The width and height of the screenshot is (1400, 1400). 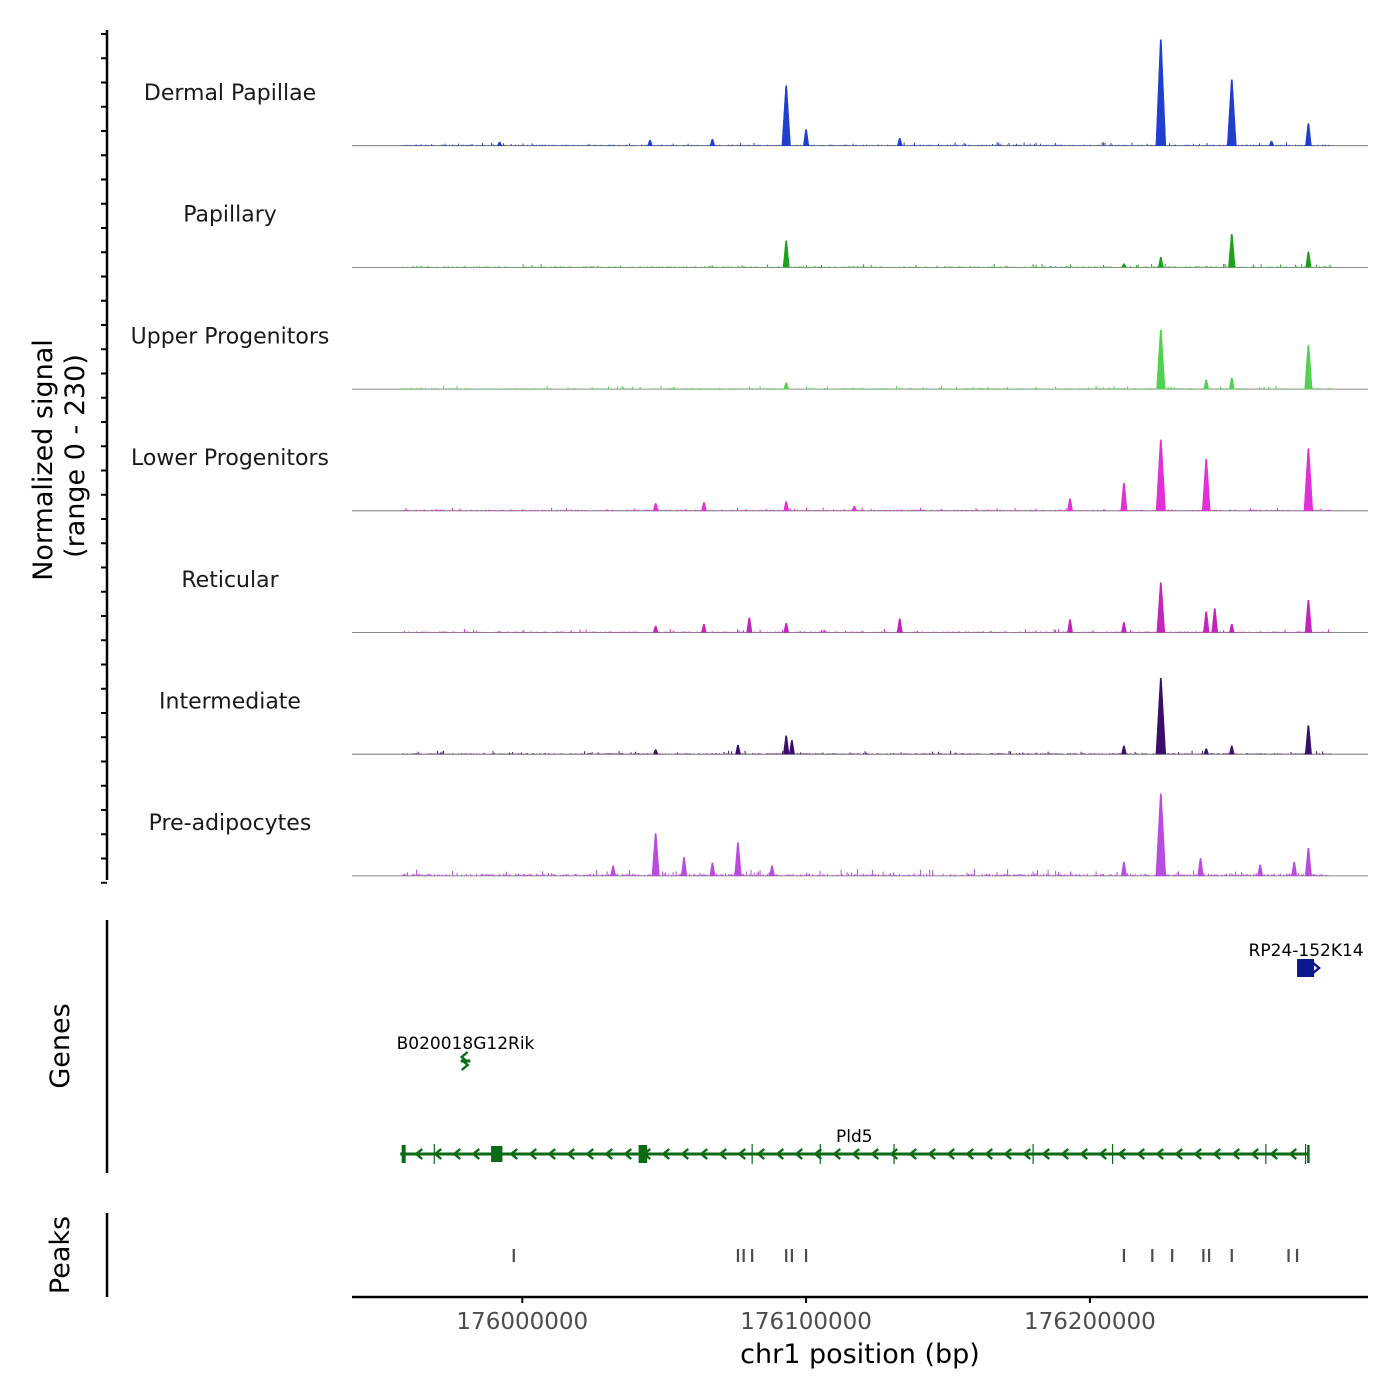 I want to click on left-axes, so click(x=105, y=663).